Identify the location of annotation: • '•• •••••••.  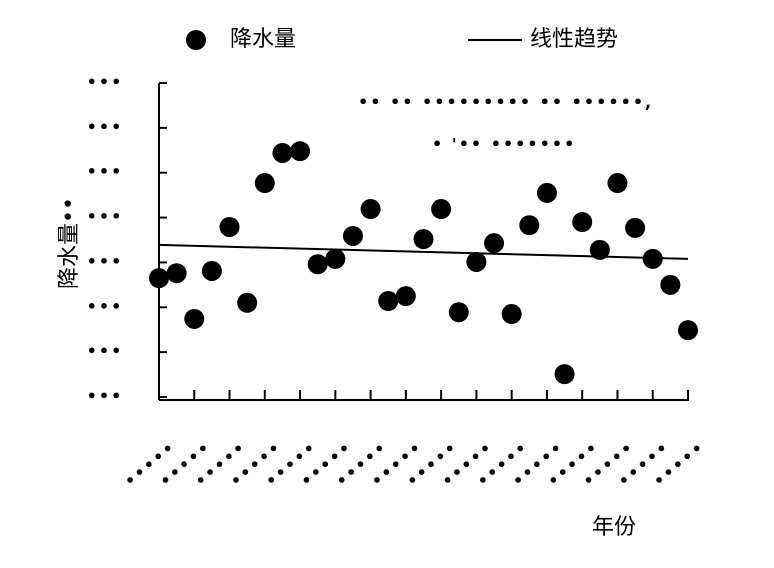
(504, 144).